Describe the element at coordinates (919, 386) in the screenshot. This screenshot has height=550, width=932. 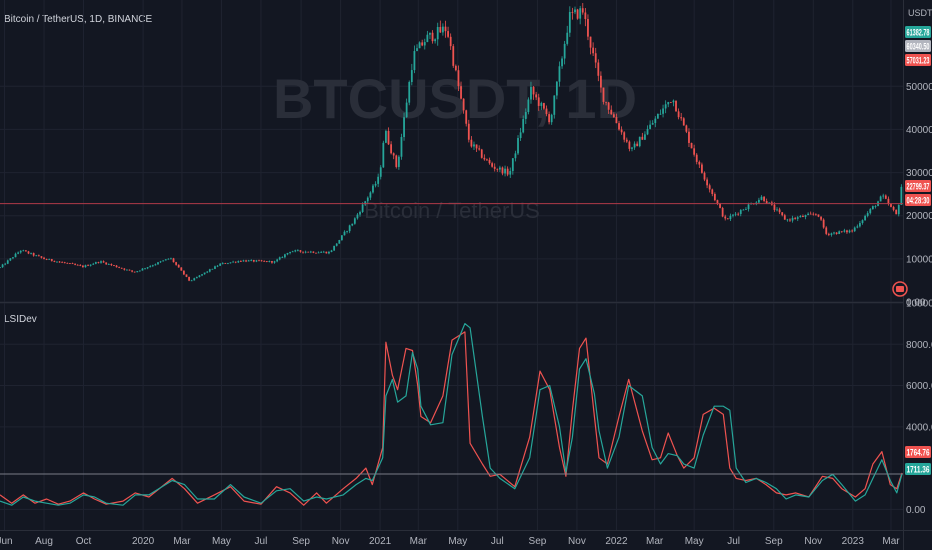
I see `indicator-tick-label: 6000.00` at that location.